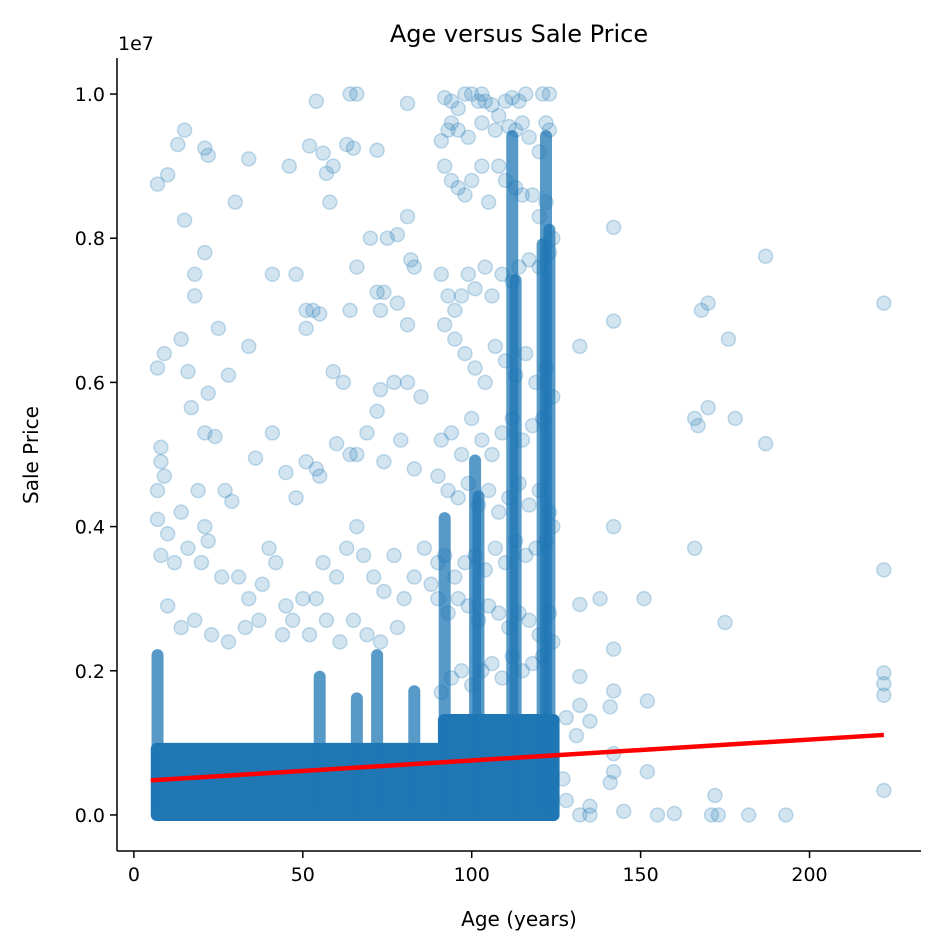 Image resolution: width=940 pixels, height=952 pixels. I want to click on y-tick-label: 1.0, so click(90, 95).